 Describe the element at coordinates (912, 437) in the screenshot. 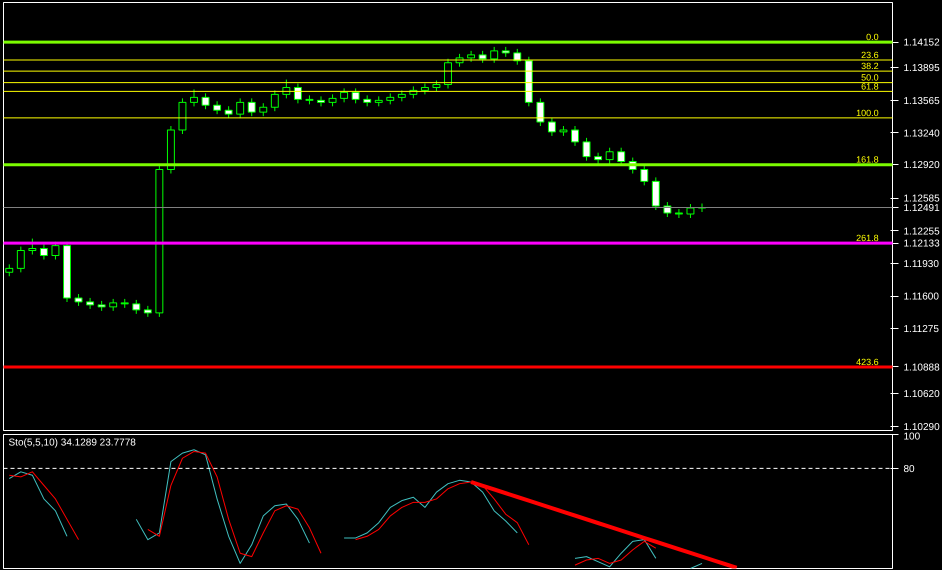

I see `y-tick-label: 100` at that location.